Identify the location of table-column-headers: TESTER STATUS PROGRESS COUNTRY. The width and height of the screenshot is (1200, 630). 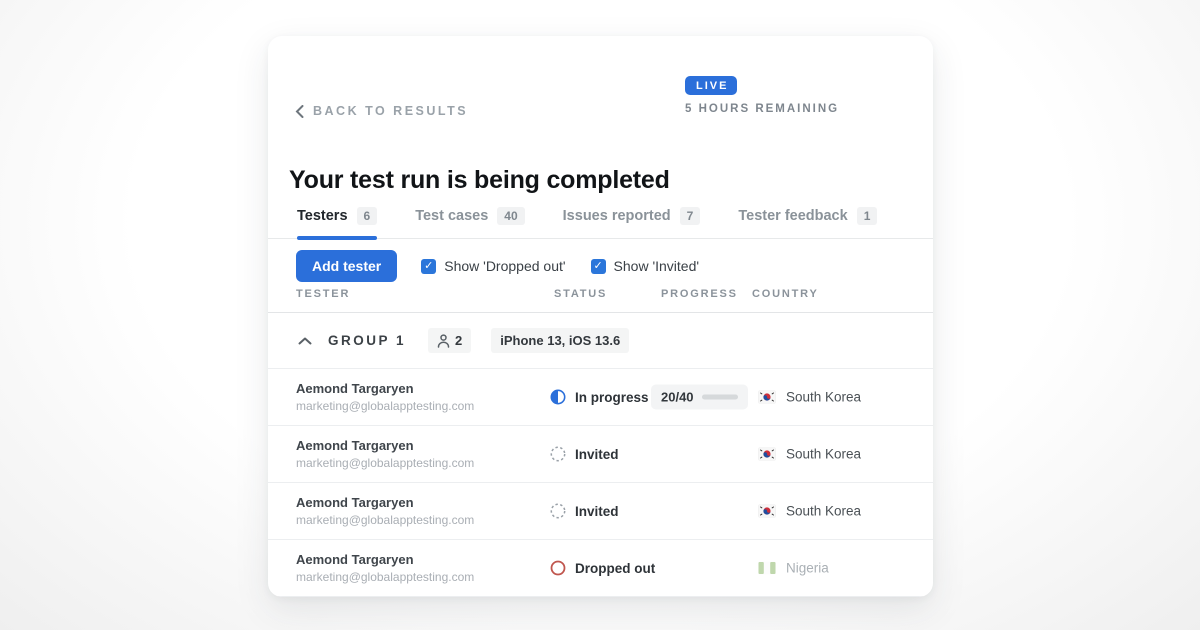
(600, 299).